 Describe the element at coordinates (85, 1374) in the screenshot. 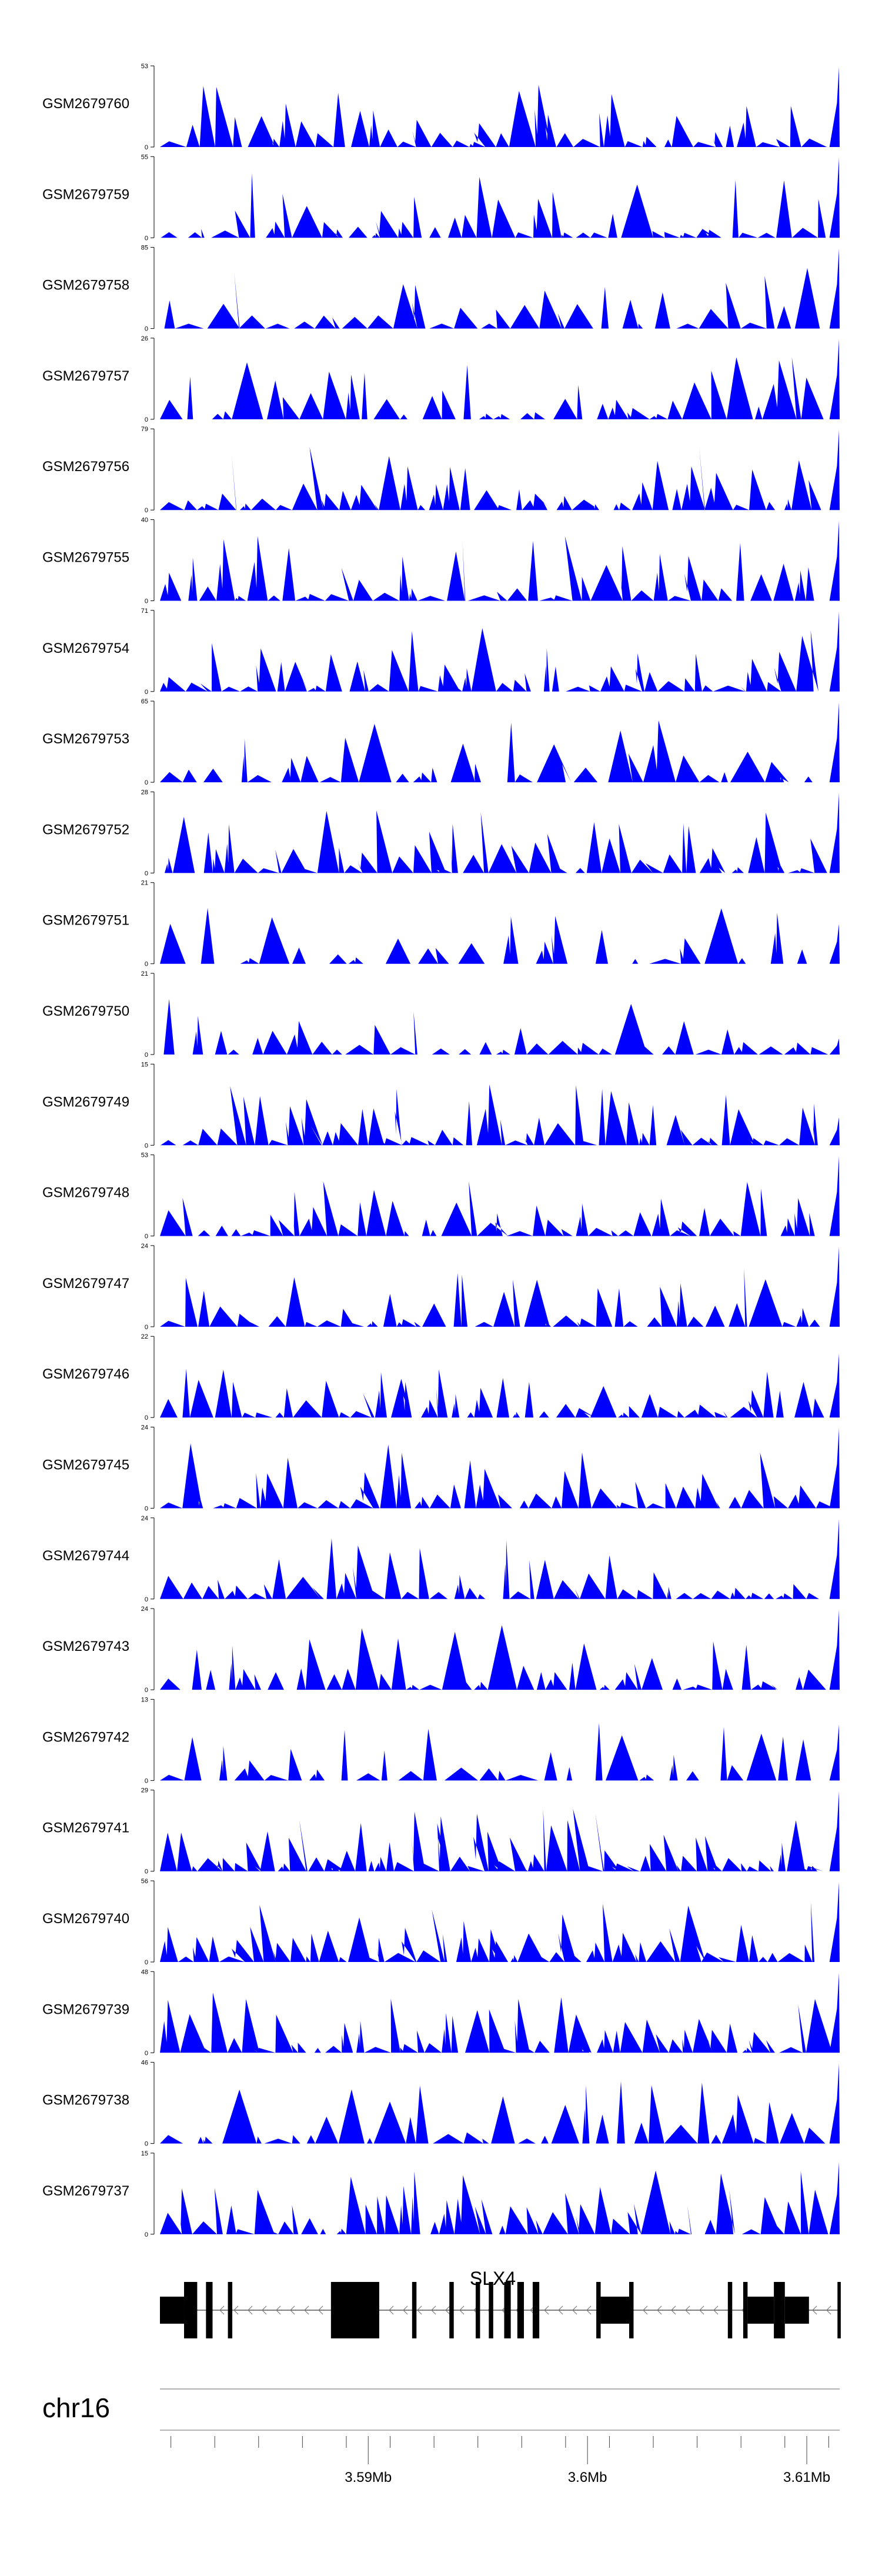

I see `track-label: GSM2679746` at that location.